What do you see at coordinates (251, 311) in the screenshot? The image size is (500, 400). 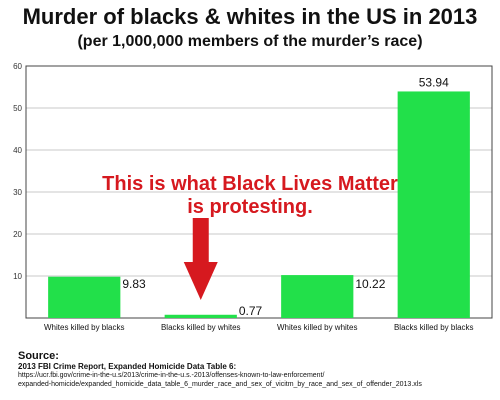 I see `bar-value-label: 0.77` at bounding box center [251, 311].